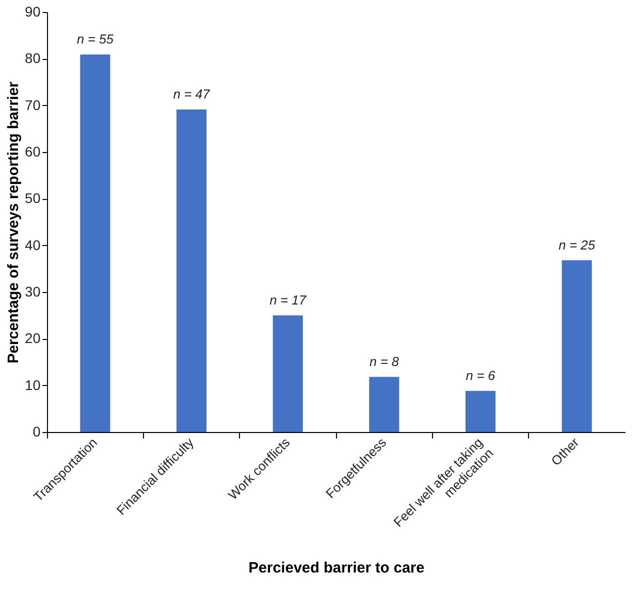  What do you see at coordinates (36, 432) in the screenshot?
I see `y-tick-label: 0` at bounding box center [36, 432].